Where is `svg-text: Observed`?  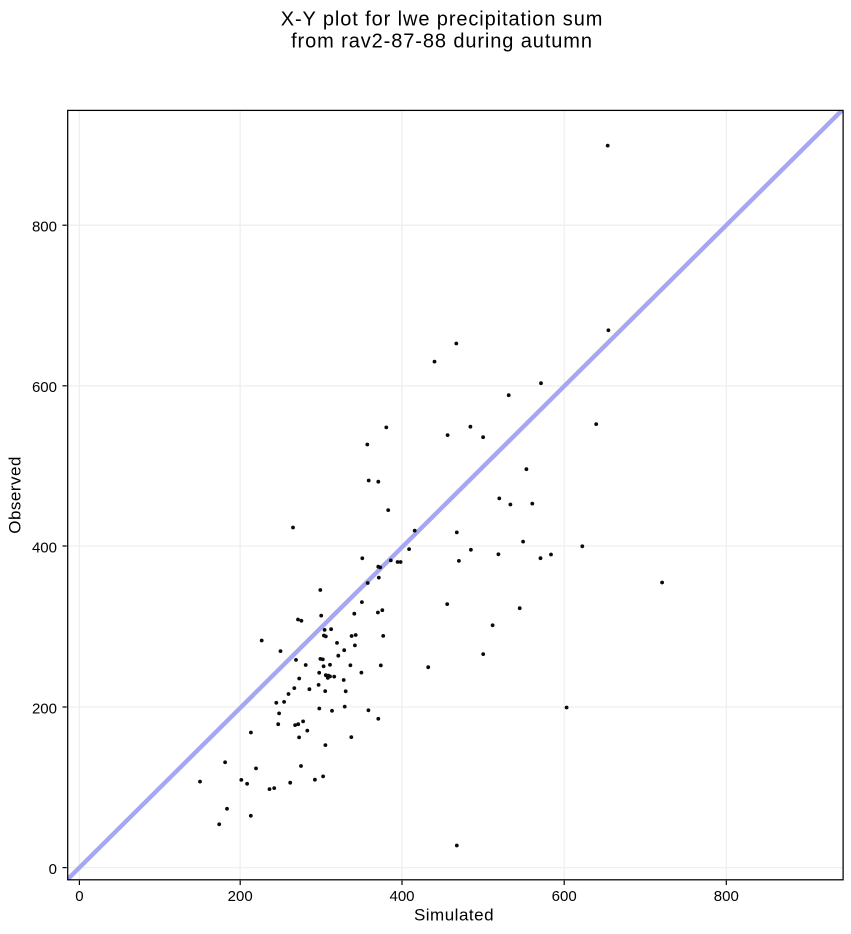
svg-text: Observed is located at coordinates (15, 495).